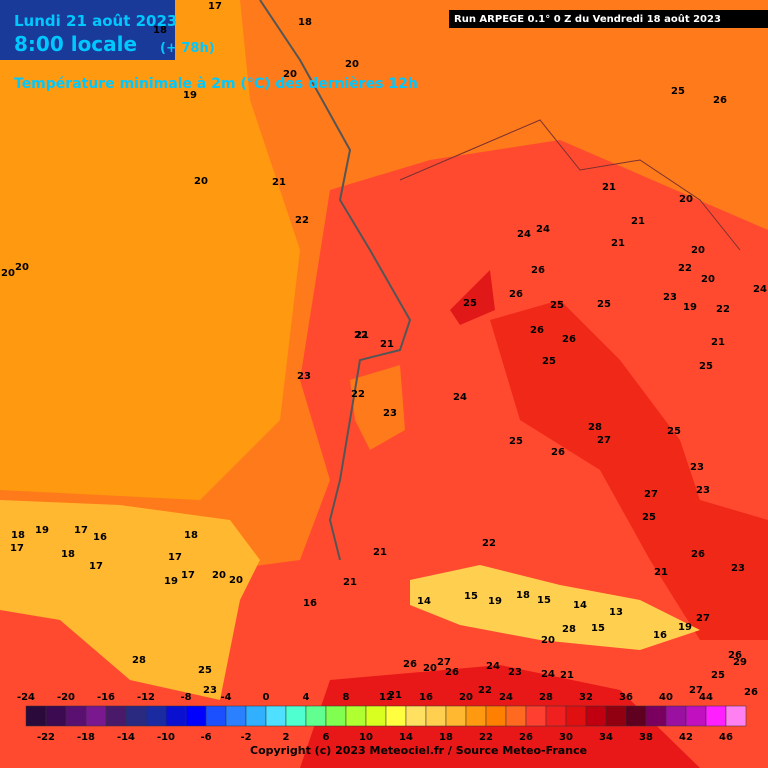 This screenshot has height=768, width=768. Describe the element at coordinates (187, 48) in the screenshot. I see `lead: (+ 78h)` at that location.